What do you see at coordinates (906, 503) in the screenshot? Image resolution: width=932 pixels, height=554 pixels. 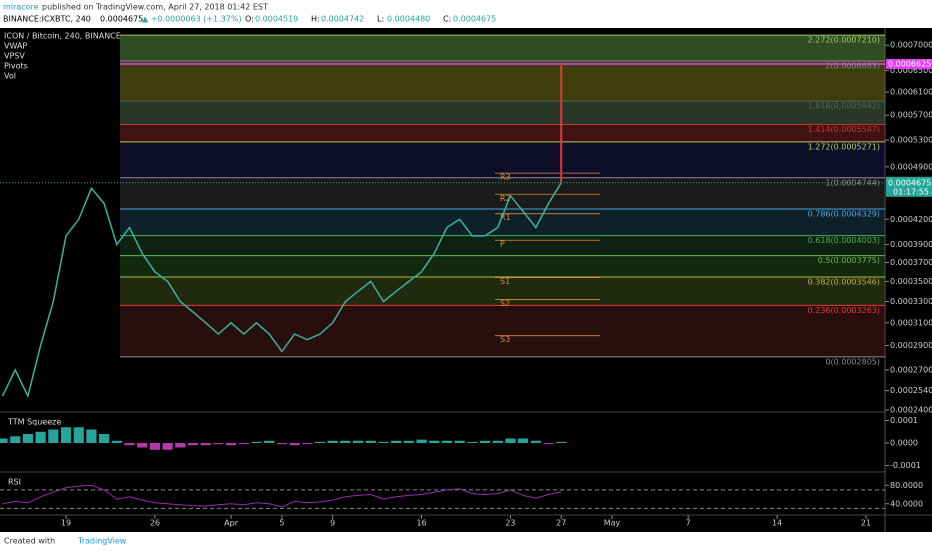 I see `y-tick-label: 40.0000` at bounding box center [906, 503].